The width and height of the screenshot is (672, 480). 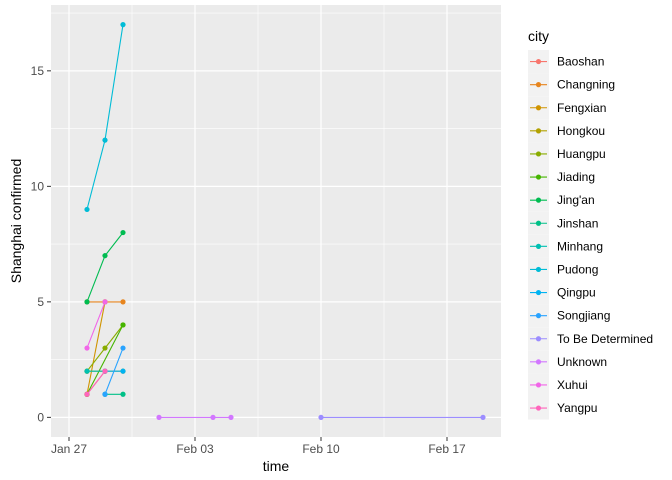 I want to click on y-tick-label: 15, so click(x=38, y=71).